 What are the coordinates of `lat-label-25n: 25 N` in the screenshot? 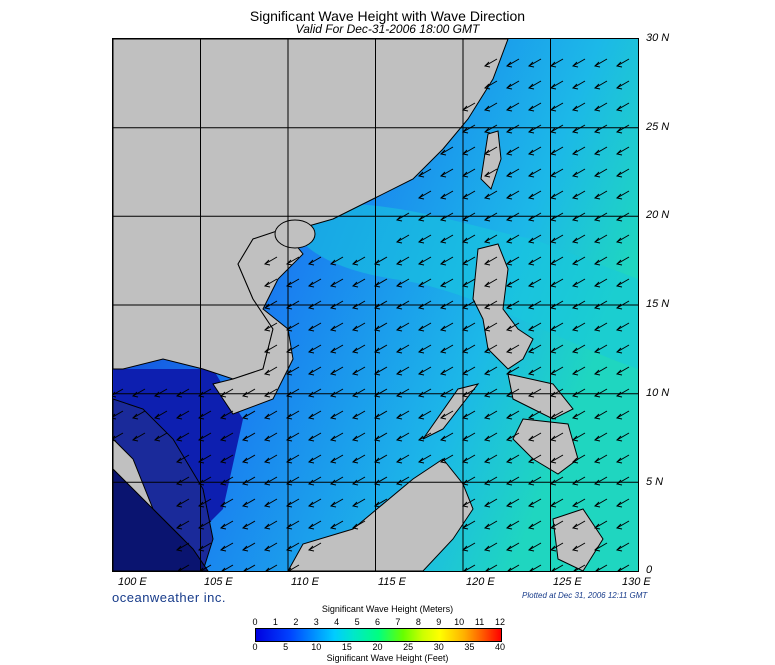 It's located at (658, 127).